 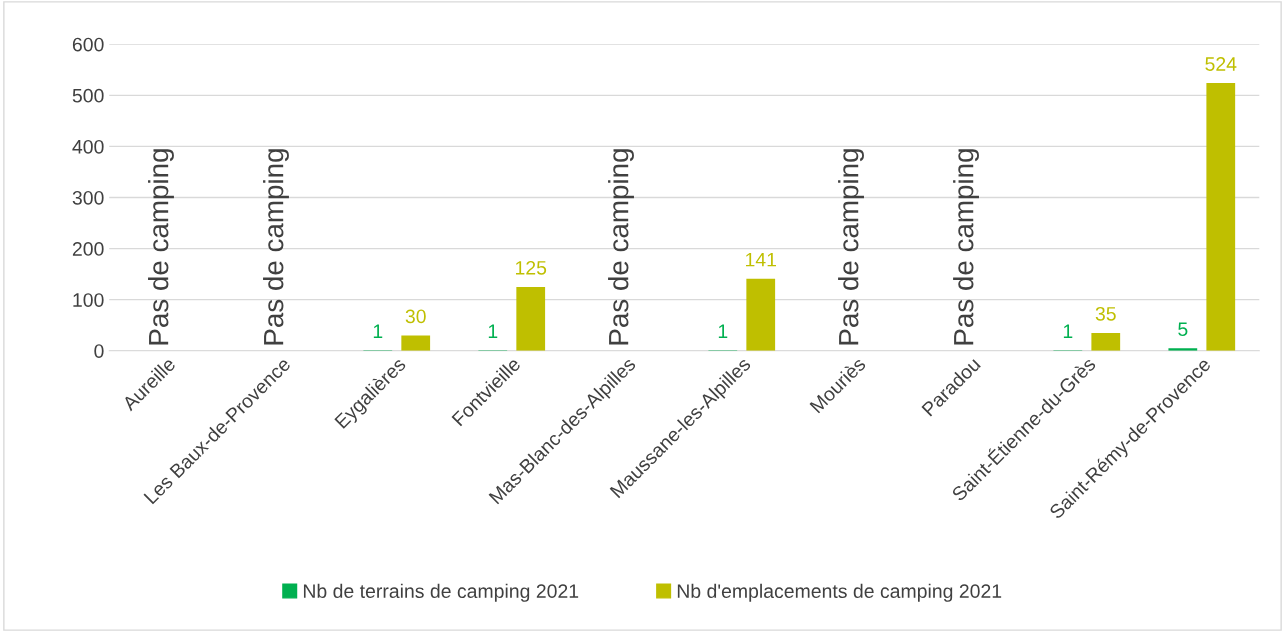 What do you see at coordinates (441, 592) in the screenshot?
I see `legend-label: Nb de terrains de camping 2021` at bounding box center [441, 592].